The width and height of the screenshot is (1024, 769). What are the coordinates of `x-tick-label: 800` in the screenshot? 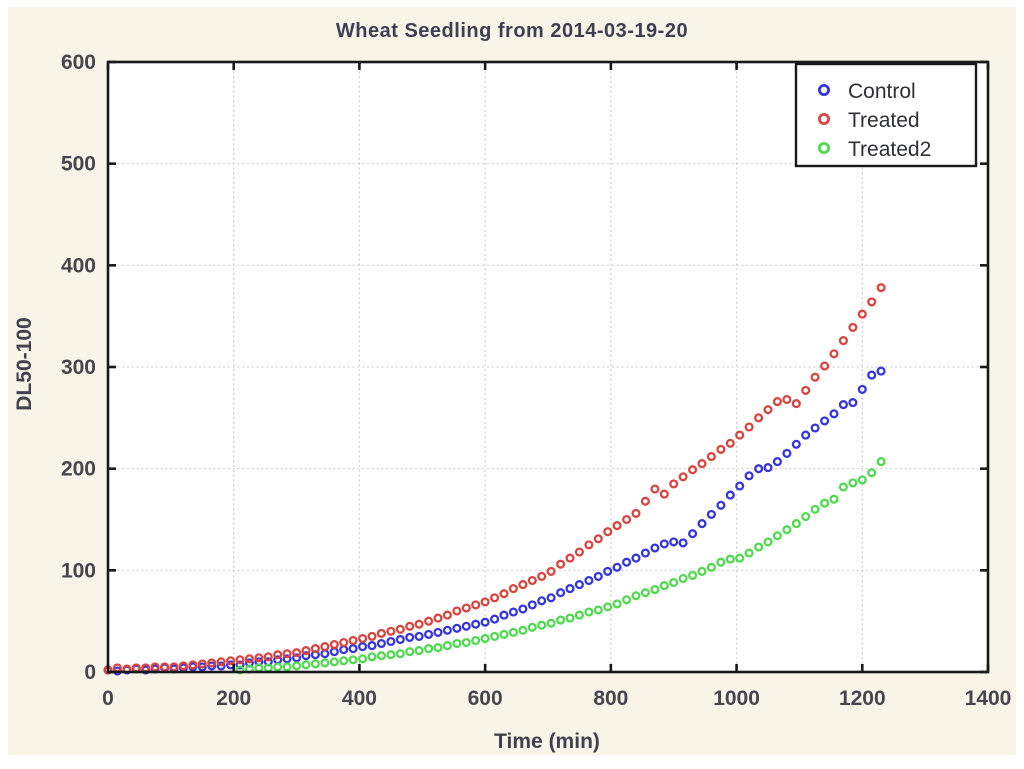 It's located at (610, 698).